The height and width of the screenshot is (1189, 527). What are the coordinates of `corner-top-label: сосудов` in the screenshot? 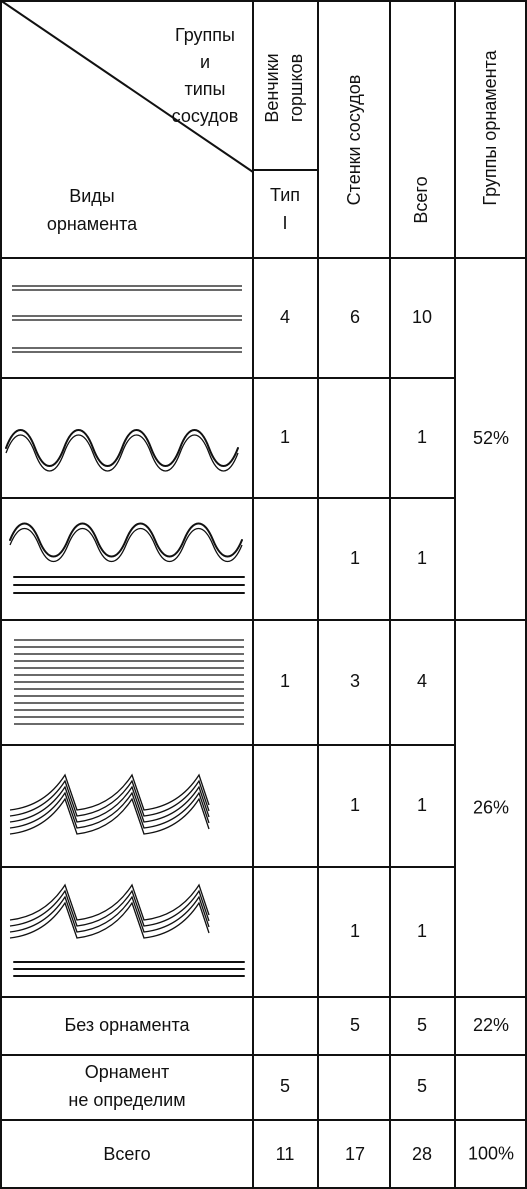 It's located at (205, 116).